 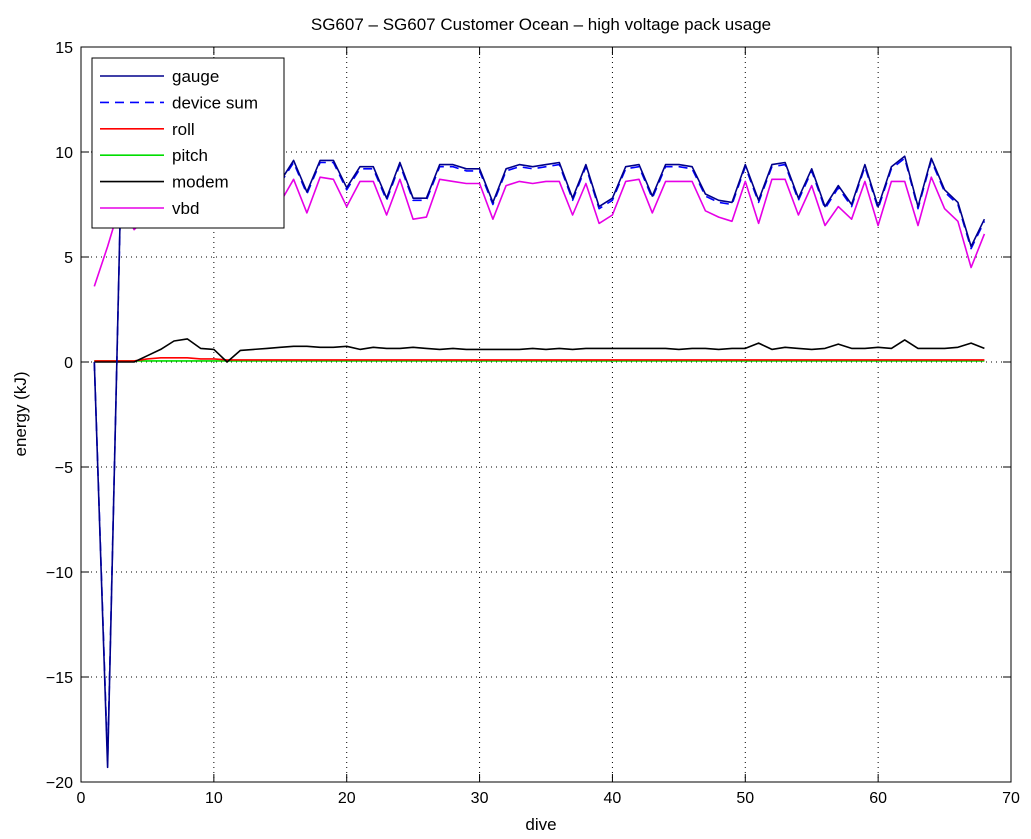 What do you see at coordinates (68, 363) in the screenshot?
I see `y-tick-label: 0` at bounding box center [68, 363].